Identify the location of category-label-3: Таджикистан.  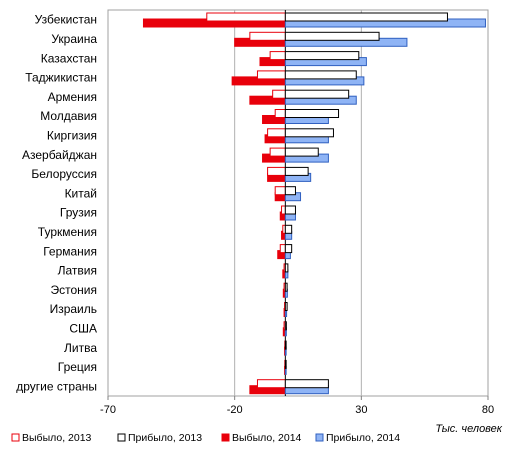
(61, 78).